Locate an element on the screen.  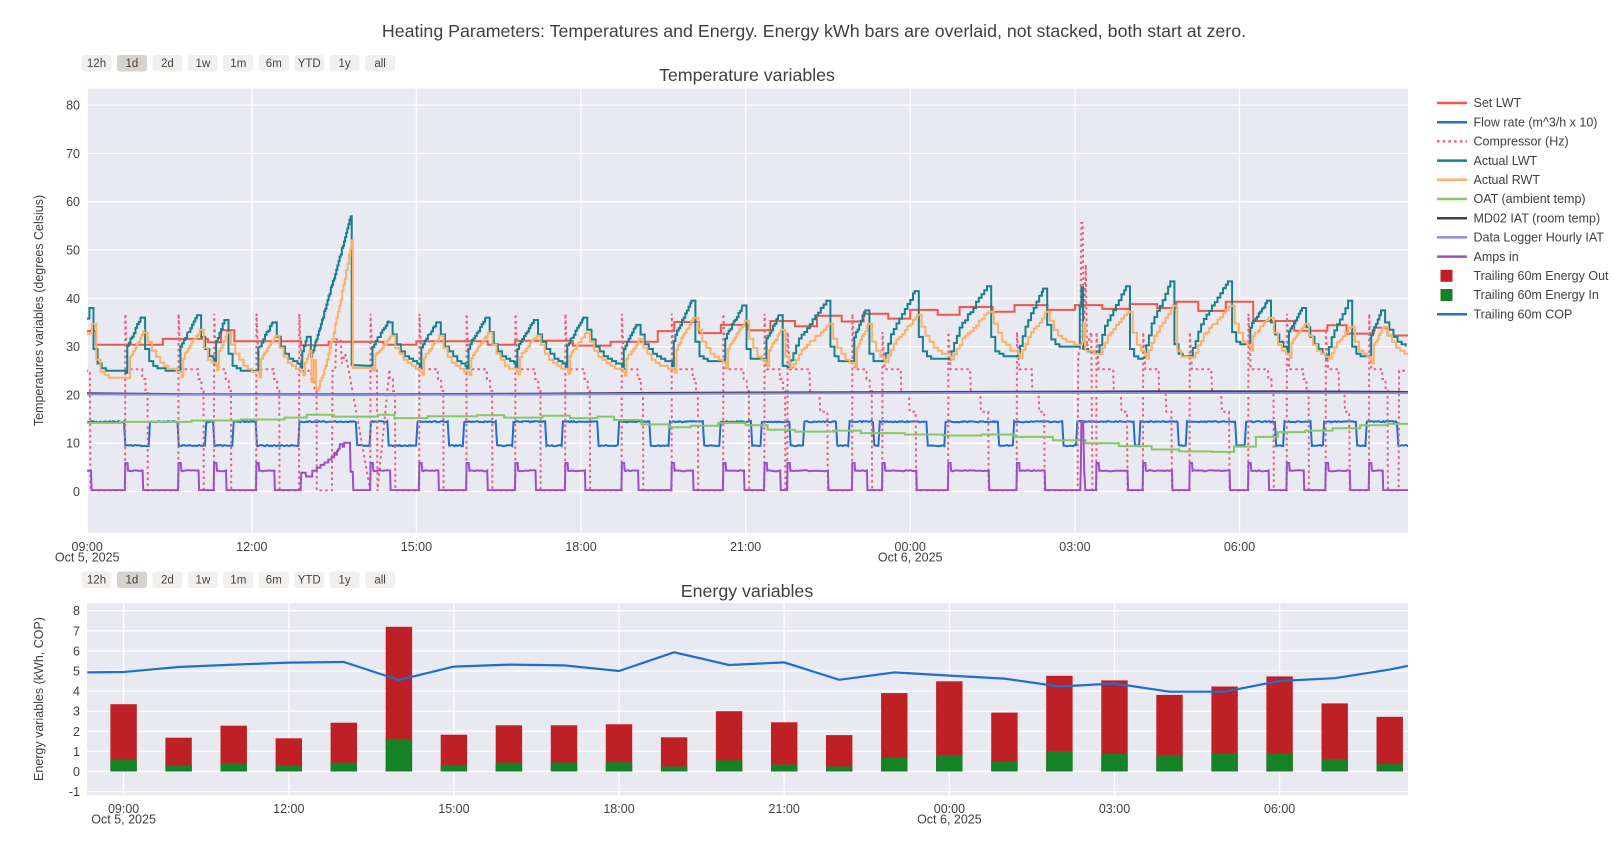
svg-text: 50 is located at coordinates (73, 251).